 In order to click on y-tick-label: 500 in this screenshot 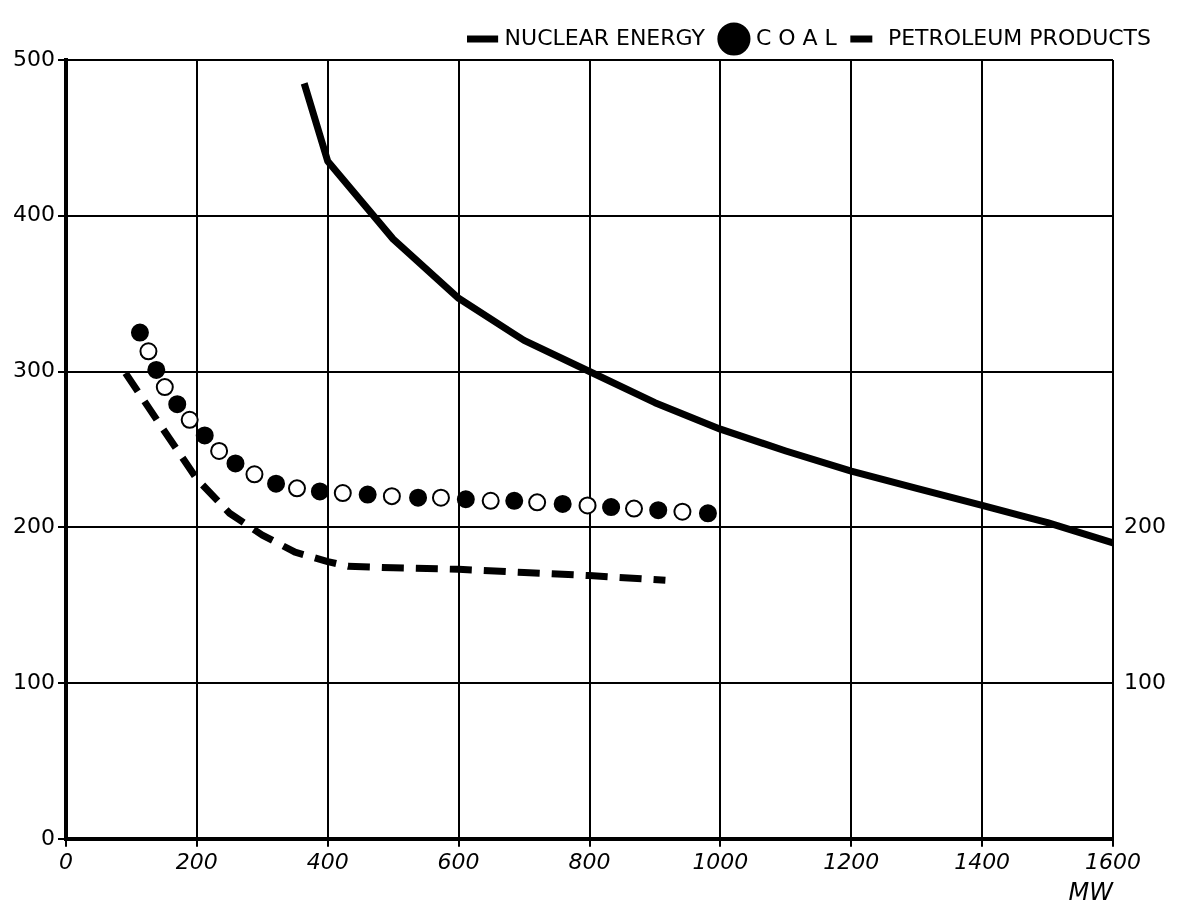, I will do `click(33, 58)`.